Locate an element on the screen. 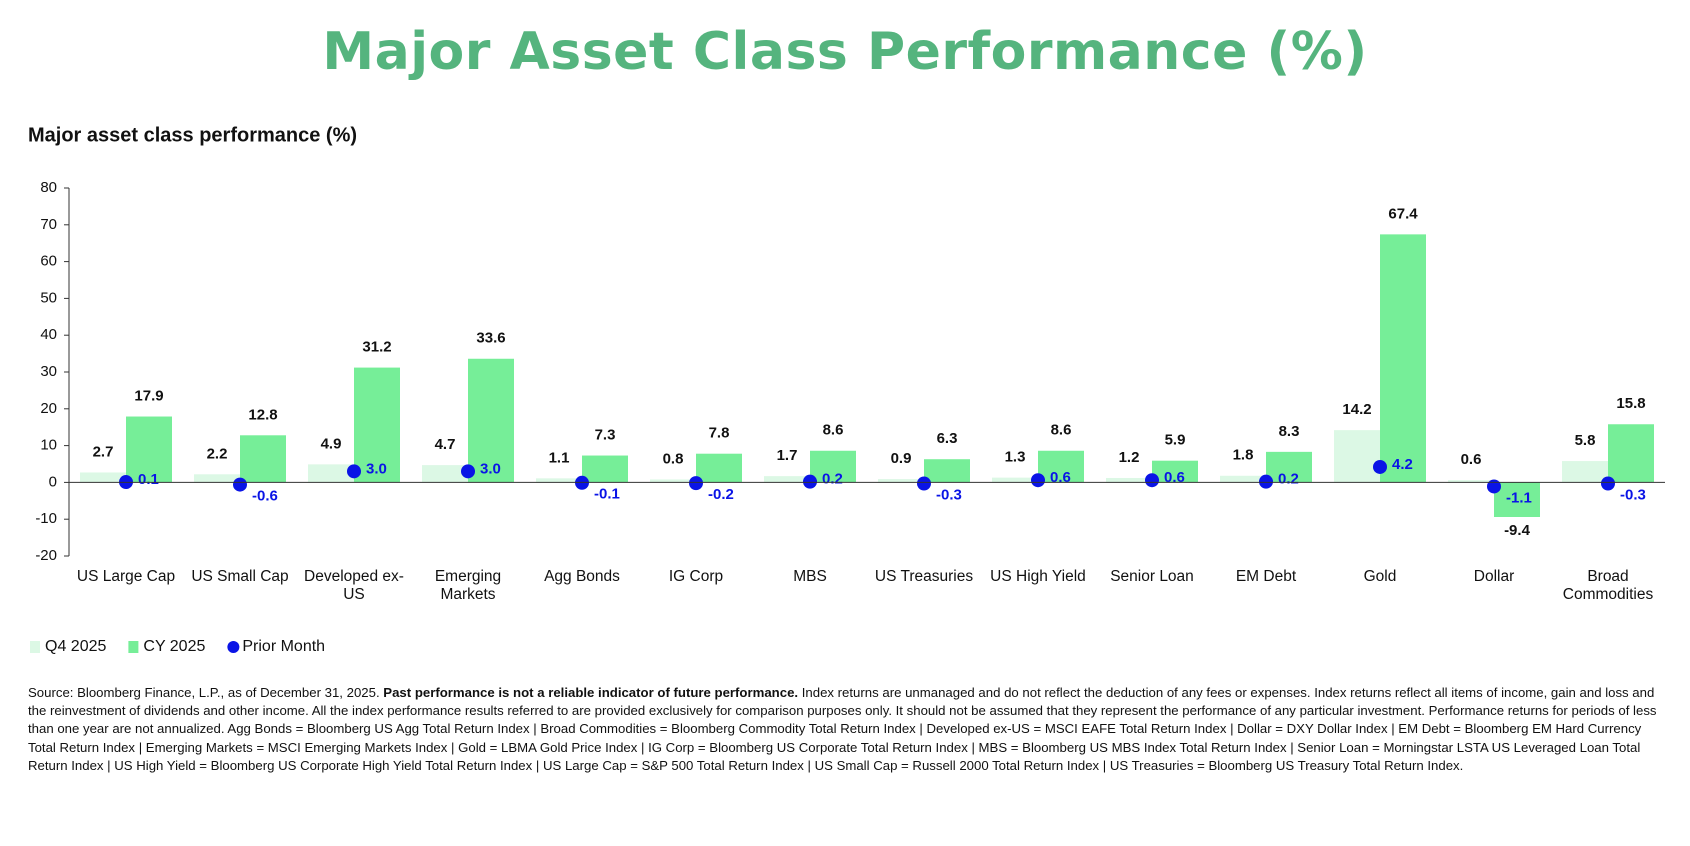  x-tick-label: US High Yield is located at coordinates (1038, 576).